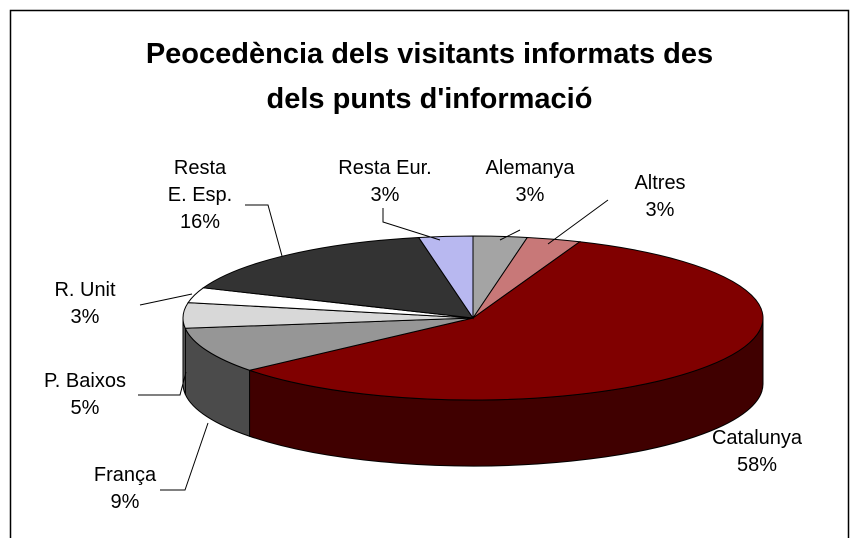 This screenshot has height=538, width=859. What do you see at coordinates (200, 181) in the screenshot?
I see `category-label: Resta E. Esp.` at bounding box center [200, 181].